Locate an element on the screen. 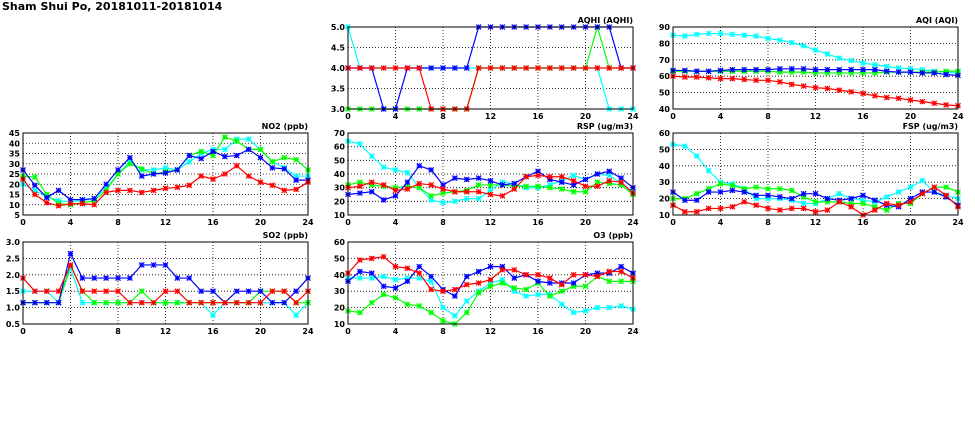  chart-aqhi: 0 4 8 12 16 20 24 3.0 3.5 4.0 4.5 5.0 AQHI (AQHI) is located at coordinates (485, 68).